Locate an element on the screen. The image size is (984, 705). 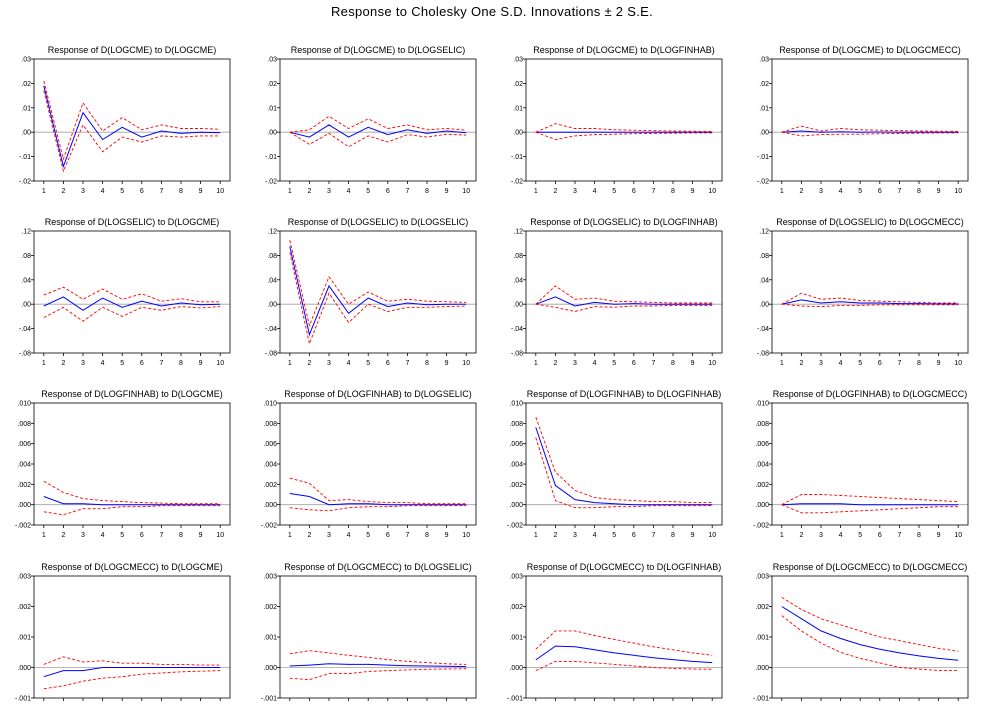
panel-title: Response of D(LOGFINHAB) to D(LOGSELIC) is located at coordinates (378, 394).